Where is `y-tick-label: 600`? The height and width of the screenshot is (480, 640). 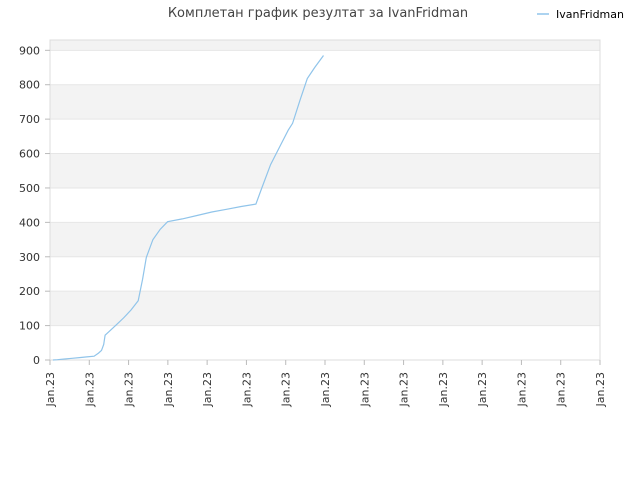
y-tick-label: 600 is located at coordinates (29, 154).